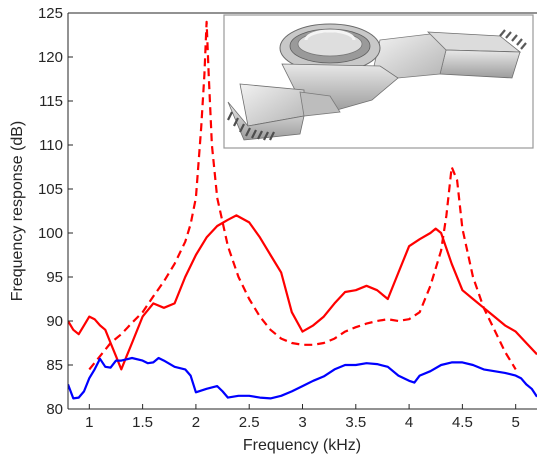  I want to click on y-tick-label: 125, so click(50, 13).